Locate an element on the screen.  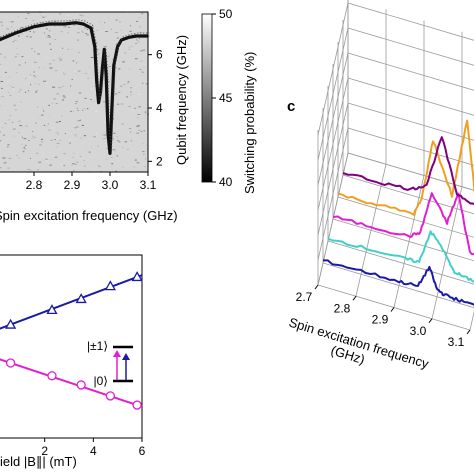
colorbar-title: Switching probability (%) is located at coordinates (249, 123).